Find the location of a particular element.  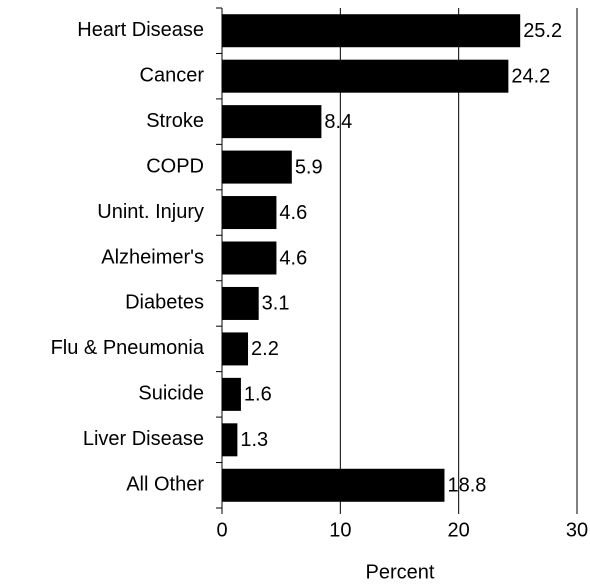

value-label: 1.6 is located at coordinates (258, 395).